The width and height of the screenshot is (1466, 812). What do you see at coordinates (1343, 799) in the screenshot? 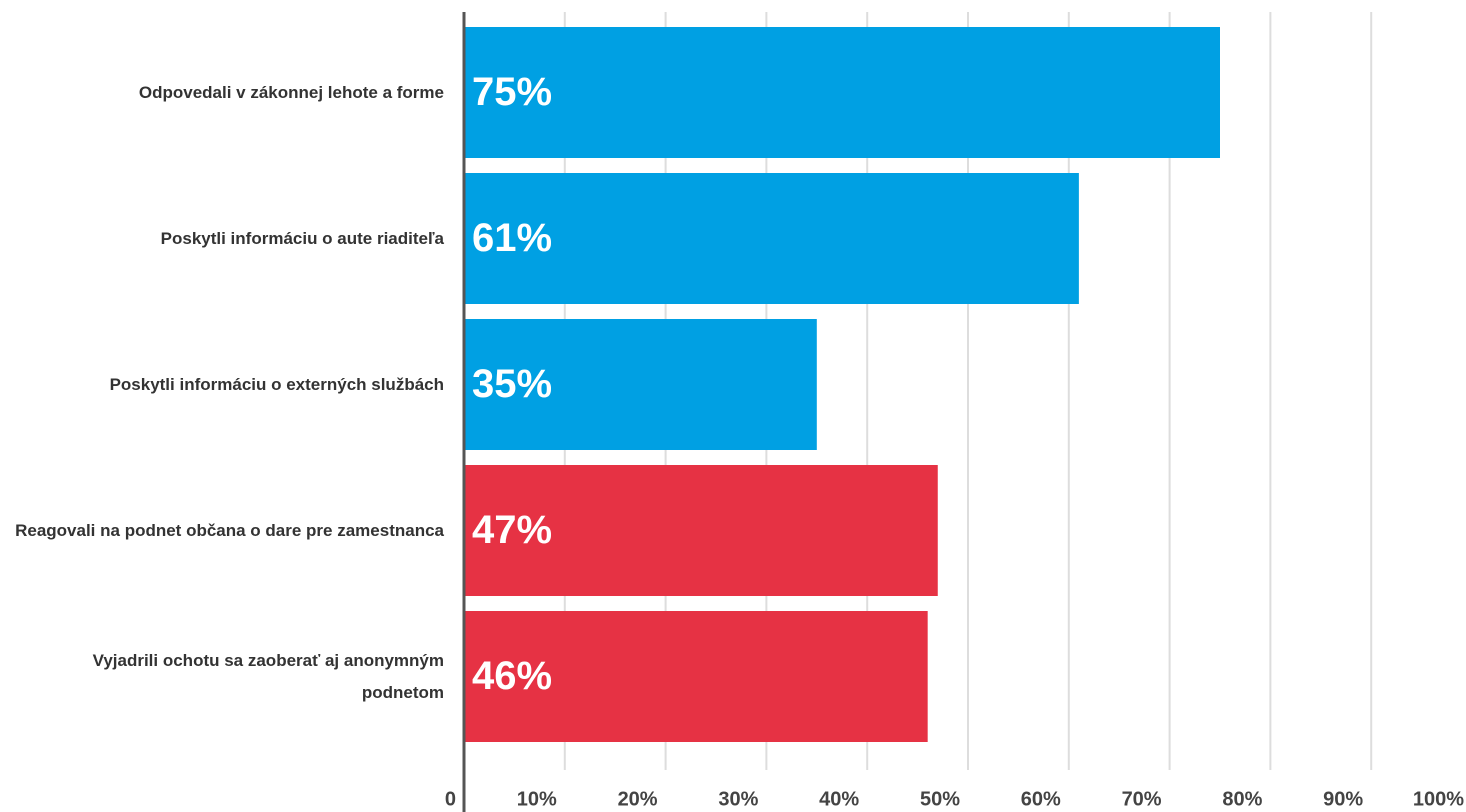
I see `x-tick-label: 90%` at bounding box center [1343, 799].